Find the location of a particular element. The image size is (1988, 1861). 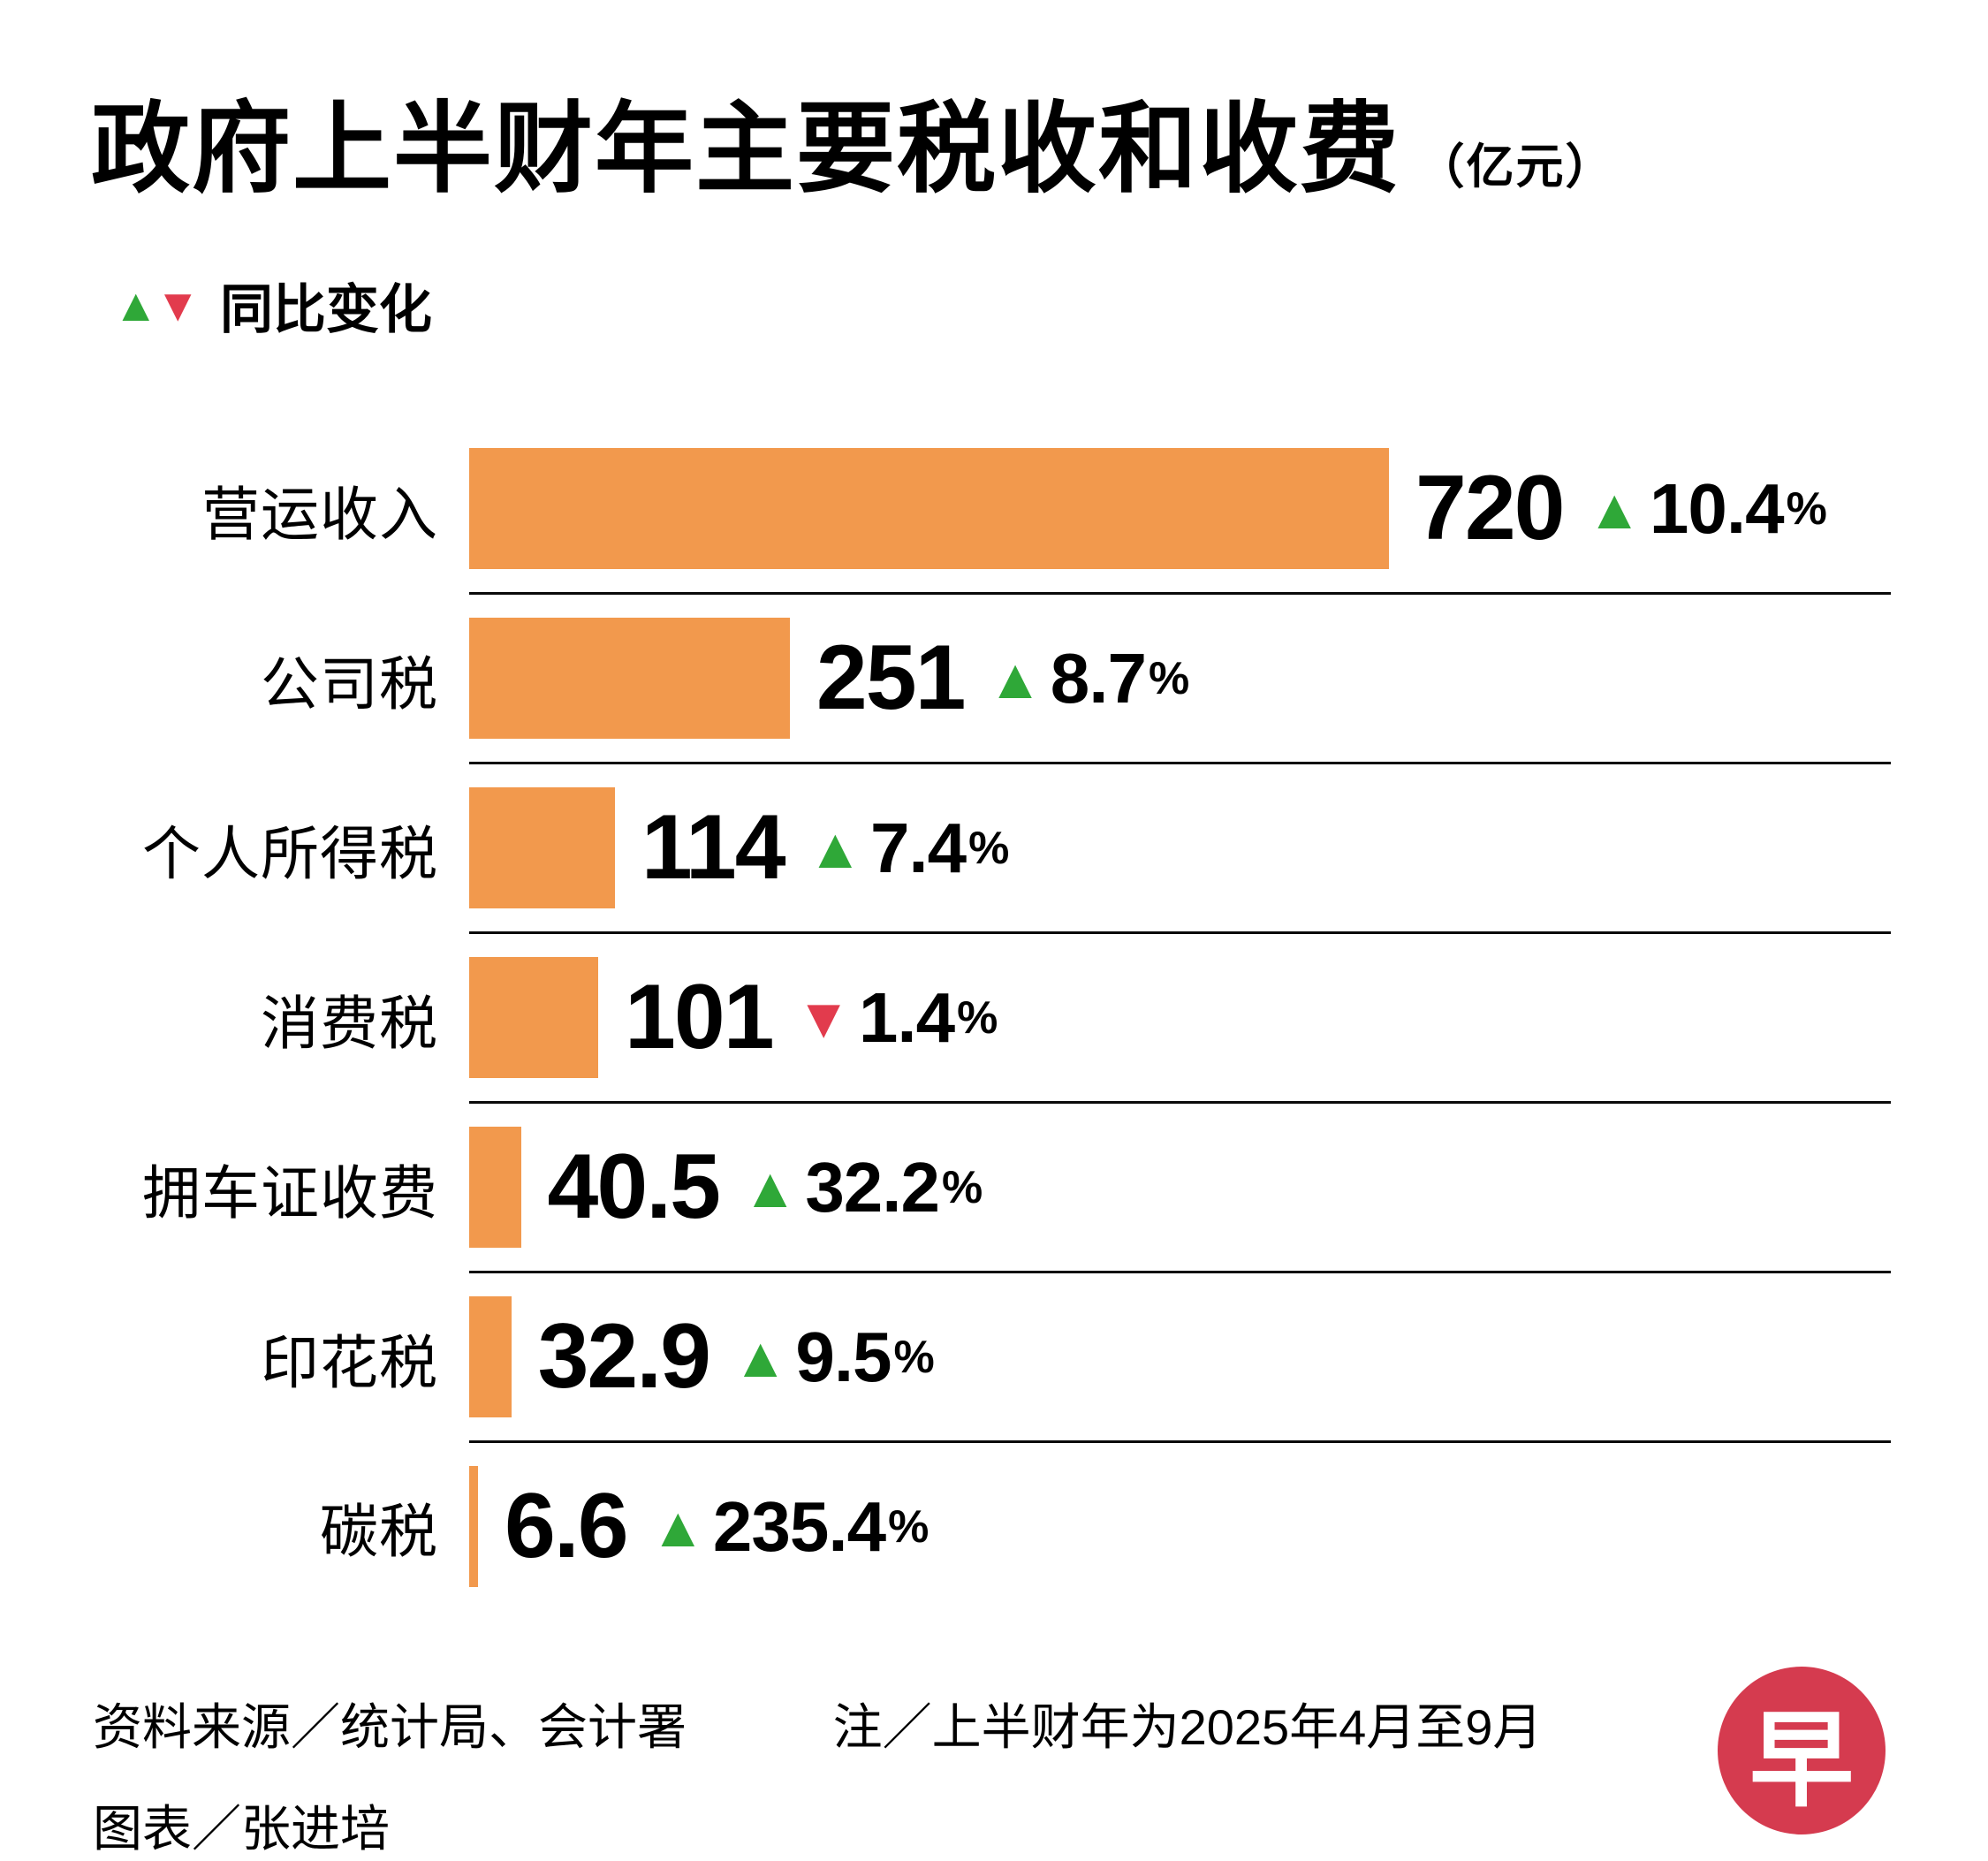

chart-row: 消费税 101 ▼ 1.4% is located at coordinates (994, 1019).